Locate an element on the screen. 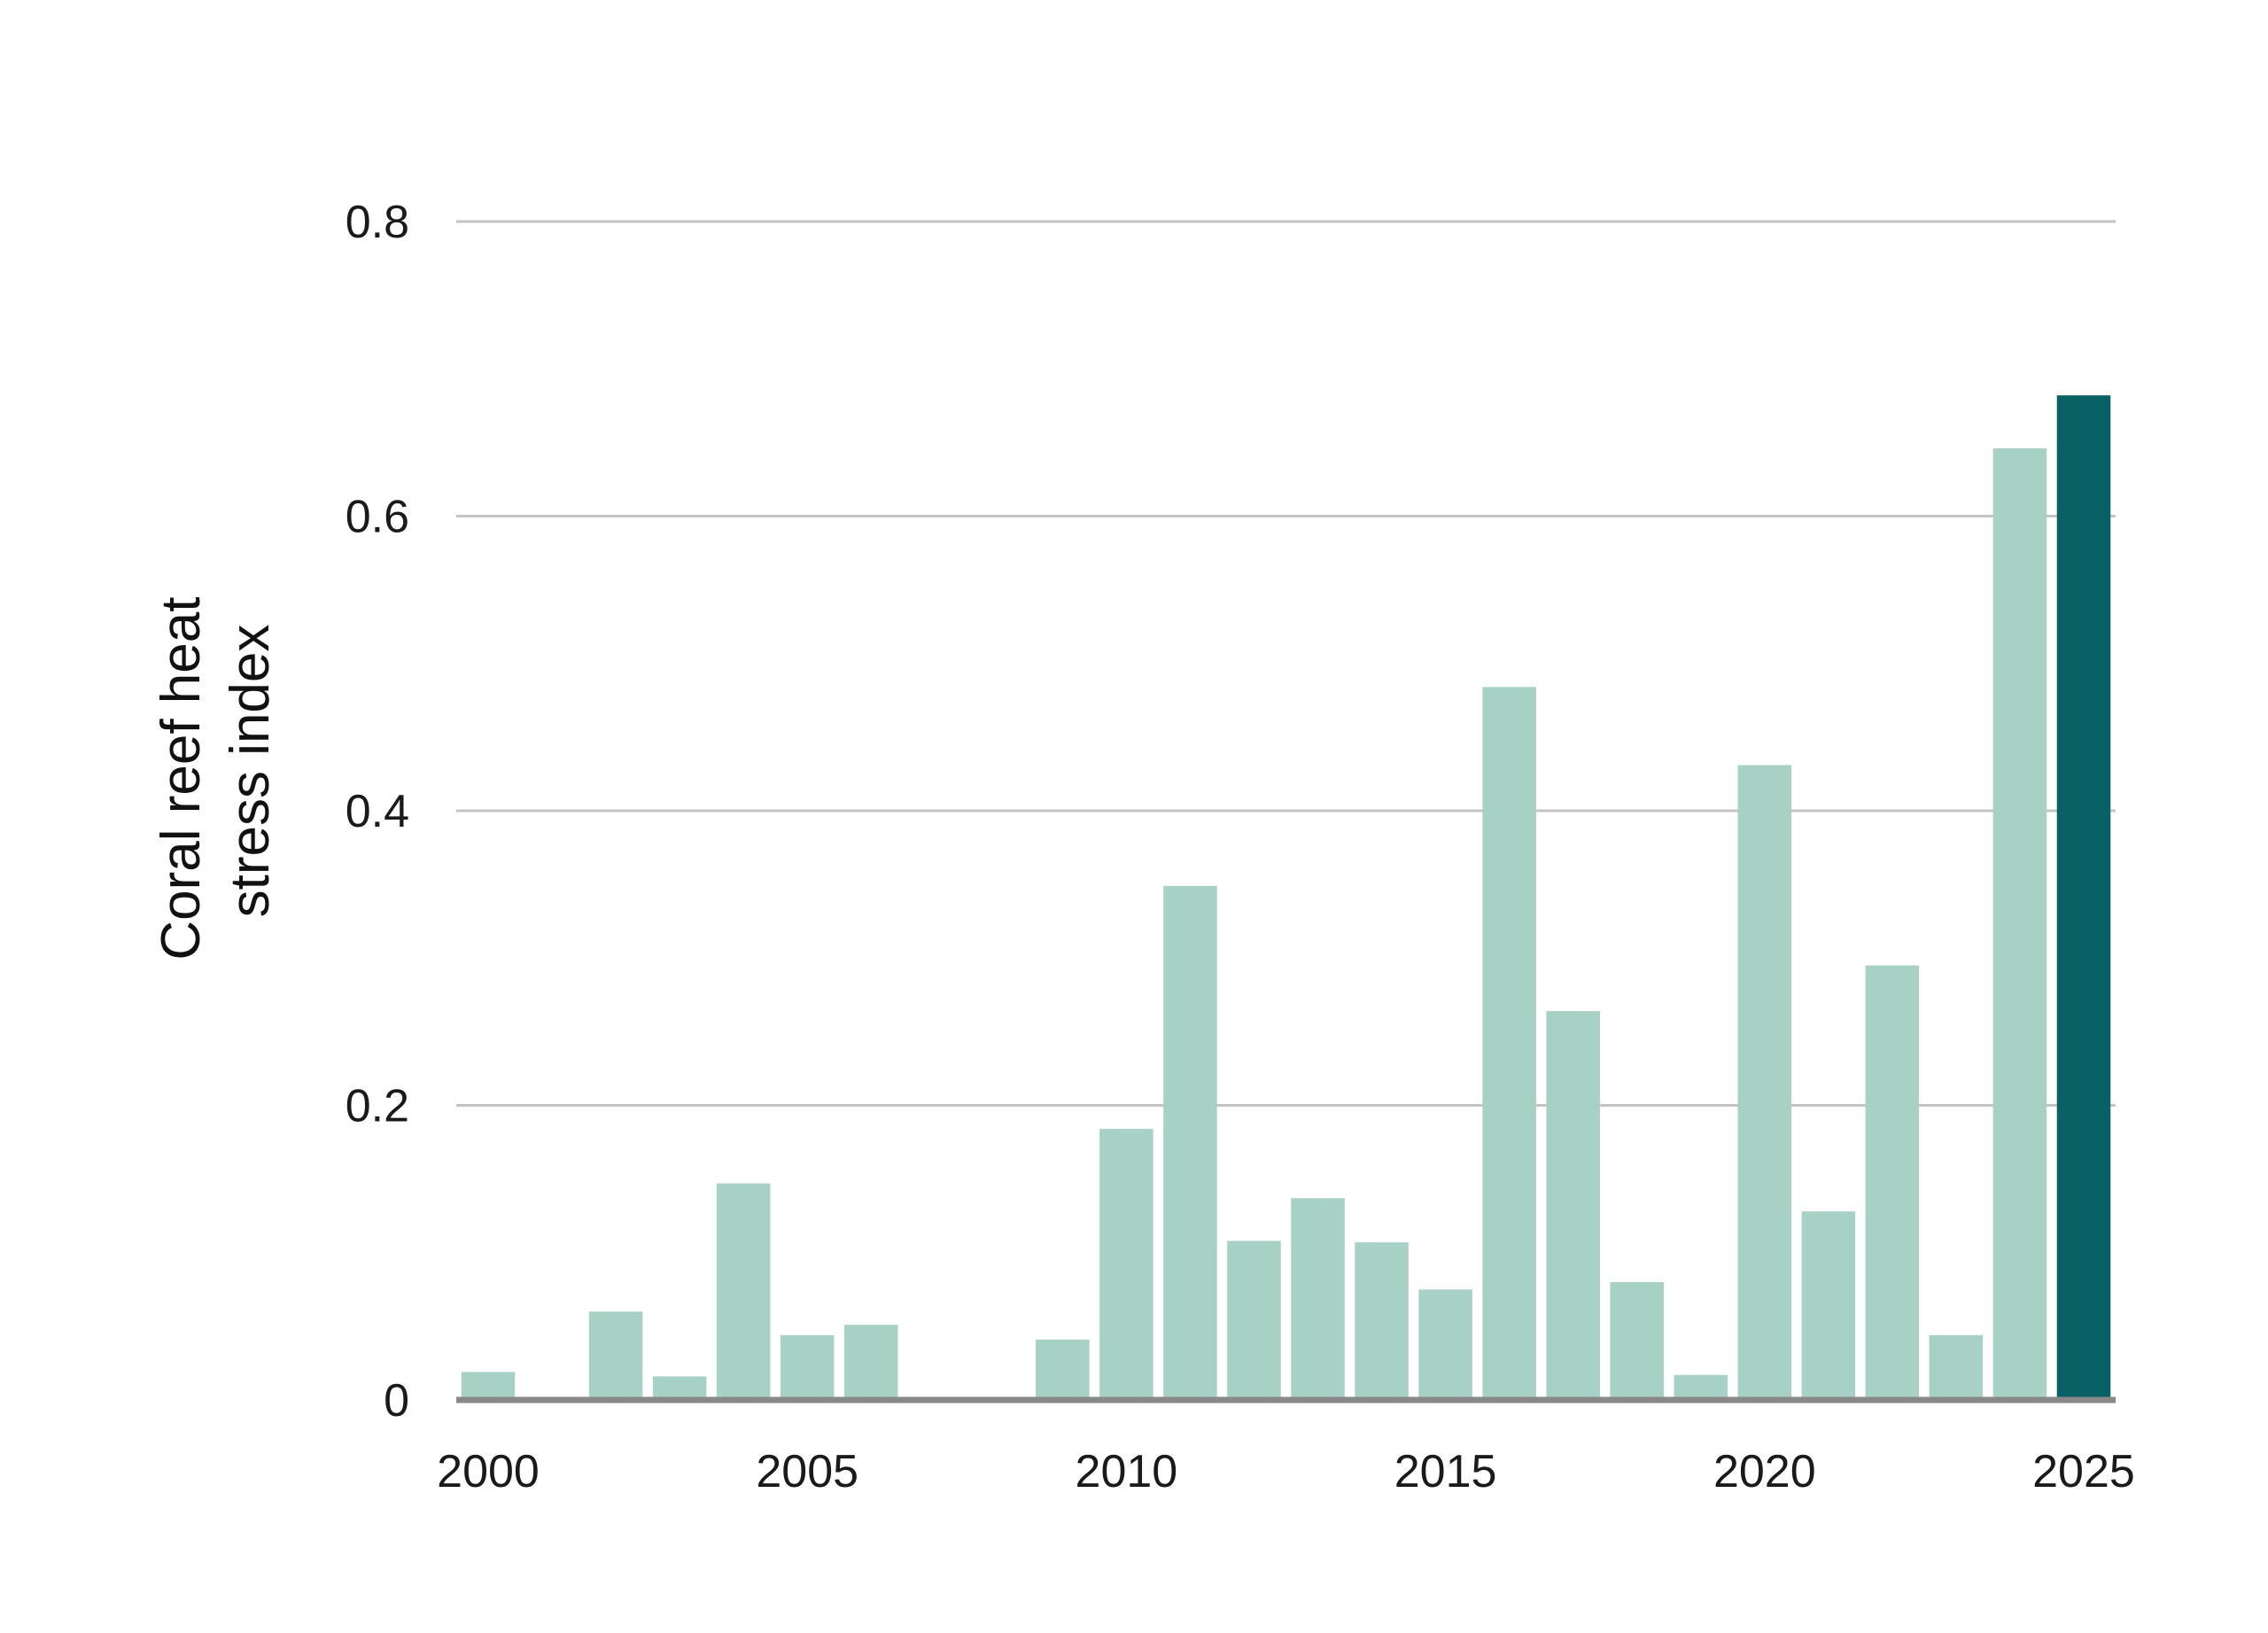  x-tick-label: 2015 is located at coordinates (1445, 1471).